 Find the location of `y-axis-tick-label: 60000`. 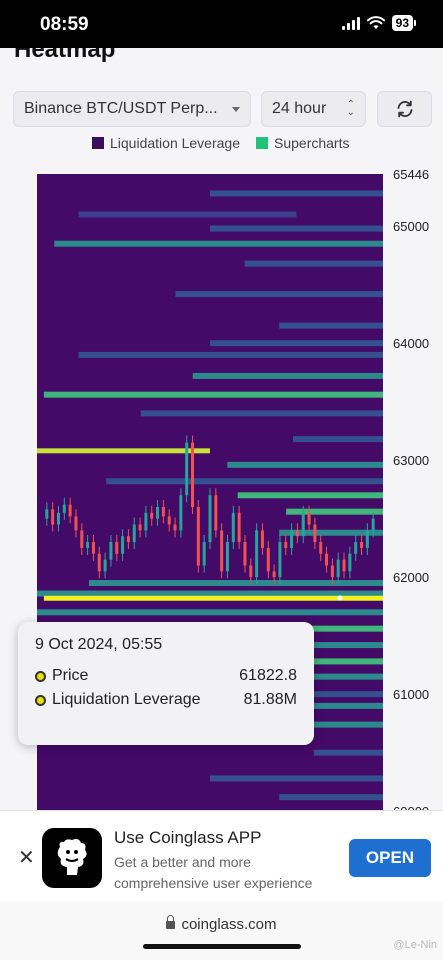

y-axis-tick-label: 60000 is located at coordinates (411, 807).